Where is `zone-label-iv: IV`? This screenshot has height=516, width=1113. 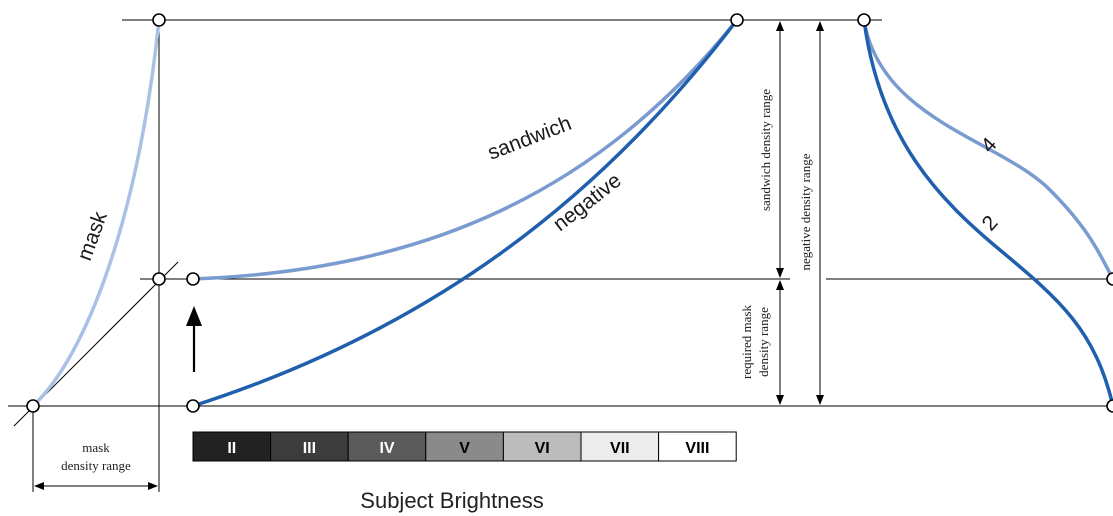 zone-label-iv: IV is located at coordinates (386, 448).